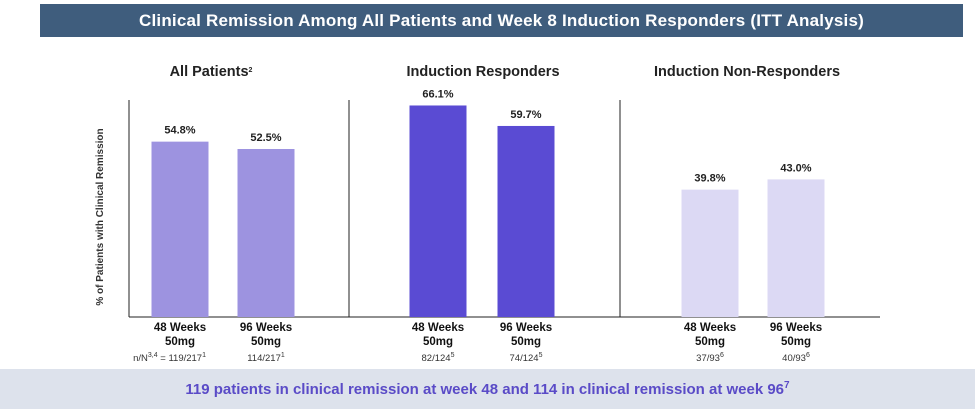 The image size is (975, 415). Describe the element at coordinates (787, 385) in the screenshot. I see `footer-superscript: 7` at that location.